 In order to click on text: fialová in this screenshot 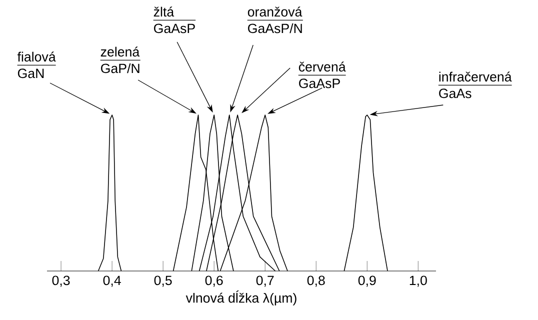, I will do `click(36, 57)`.